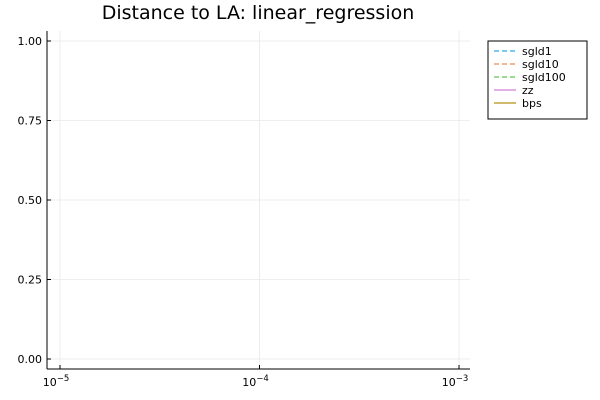  I want to click on y-tick-label: 1.00, so click(30, 41).